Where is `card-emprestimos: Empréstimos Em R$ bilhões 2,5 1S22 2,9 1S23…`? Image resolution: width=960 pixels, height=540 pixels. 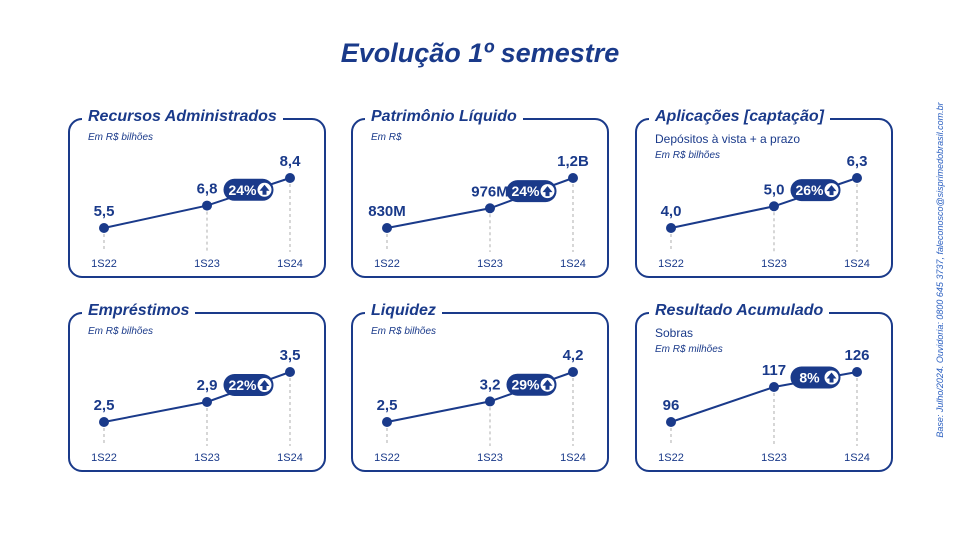 card-emprestimos: Empréstimos Em R$ bilhões 2,5 1S22 2,9 1S23… is located at coordinates (197, 387).